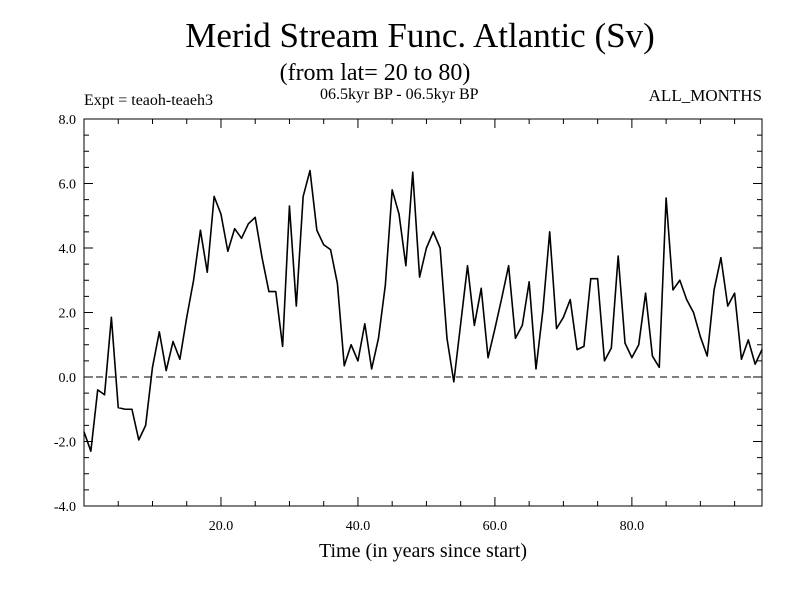 Image resolution: width=800 pixels, height=600 pixels. Describe the element at coordinates (148, 100) in the screenshot. I see `experiment-label: Expt = teaoh-teaeh3` at that location.